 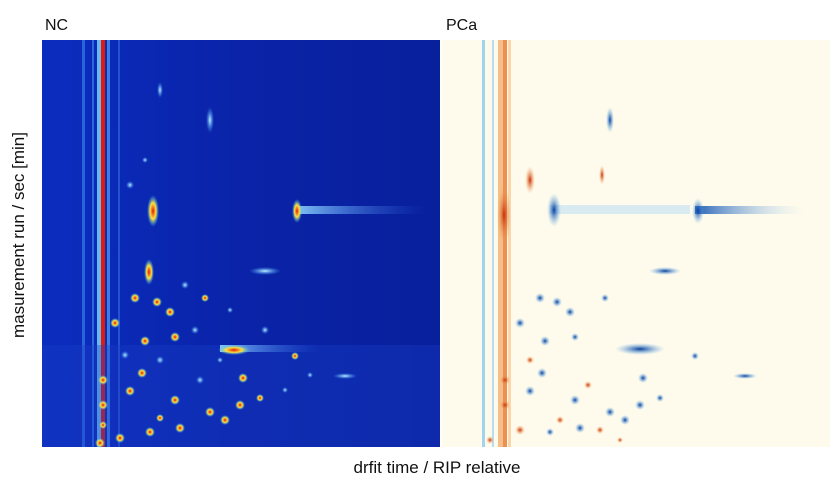 What do you see at coordinates (56, 25) in the screenshot?
I see `panel-label: NC` at bounding box center [56, 25].